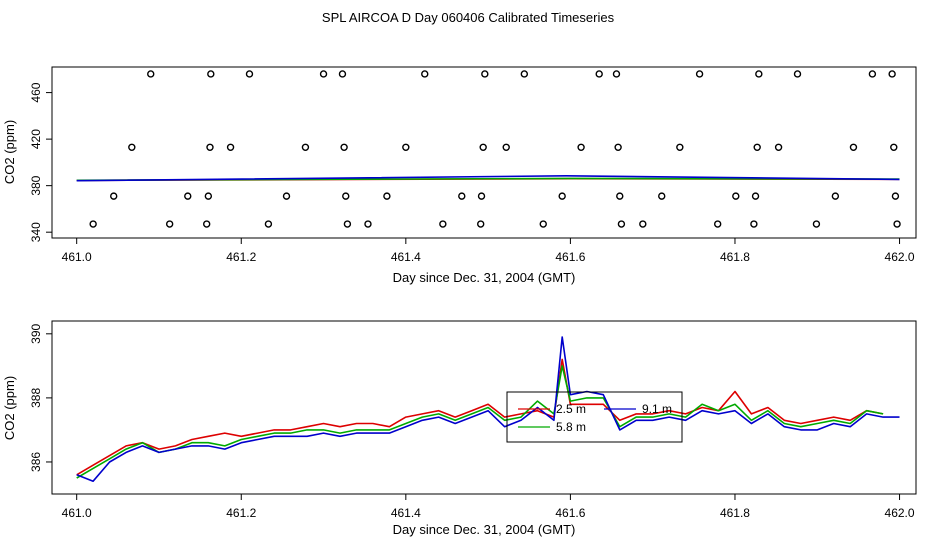  Describe the element at coordinates (488, 251) in the screenshot. I see `top-x-axis: 461.0 461.2 461.4 461.6 461.8 462.0` at that location.